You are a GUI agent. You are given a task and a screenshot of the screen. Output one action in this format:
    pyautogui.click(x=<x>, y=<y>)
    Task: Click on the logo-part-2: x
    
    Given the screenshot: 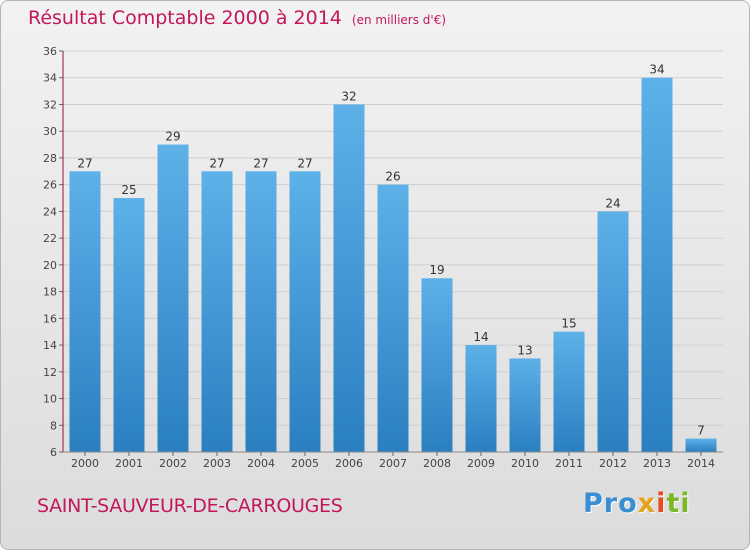 What is the action you would take?
    pyautogui.click(x=647, y=503)
    